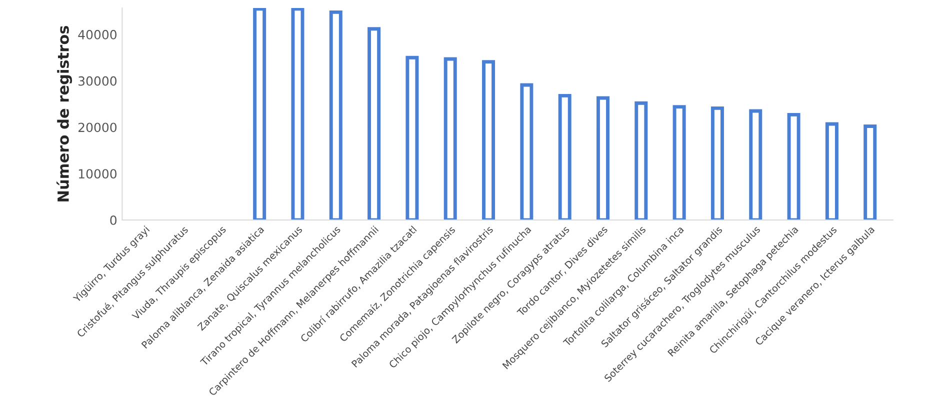 The width and height of the screenshot is (940, 400). I want to click on y-axis-title: Número de registros, so click(64, 114).